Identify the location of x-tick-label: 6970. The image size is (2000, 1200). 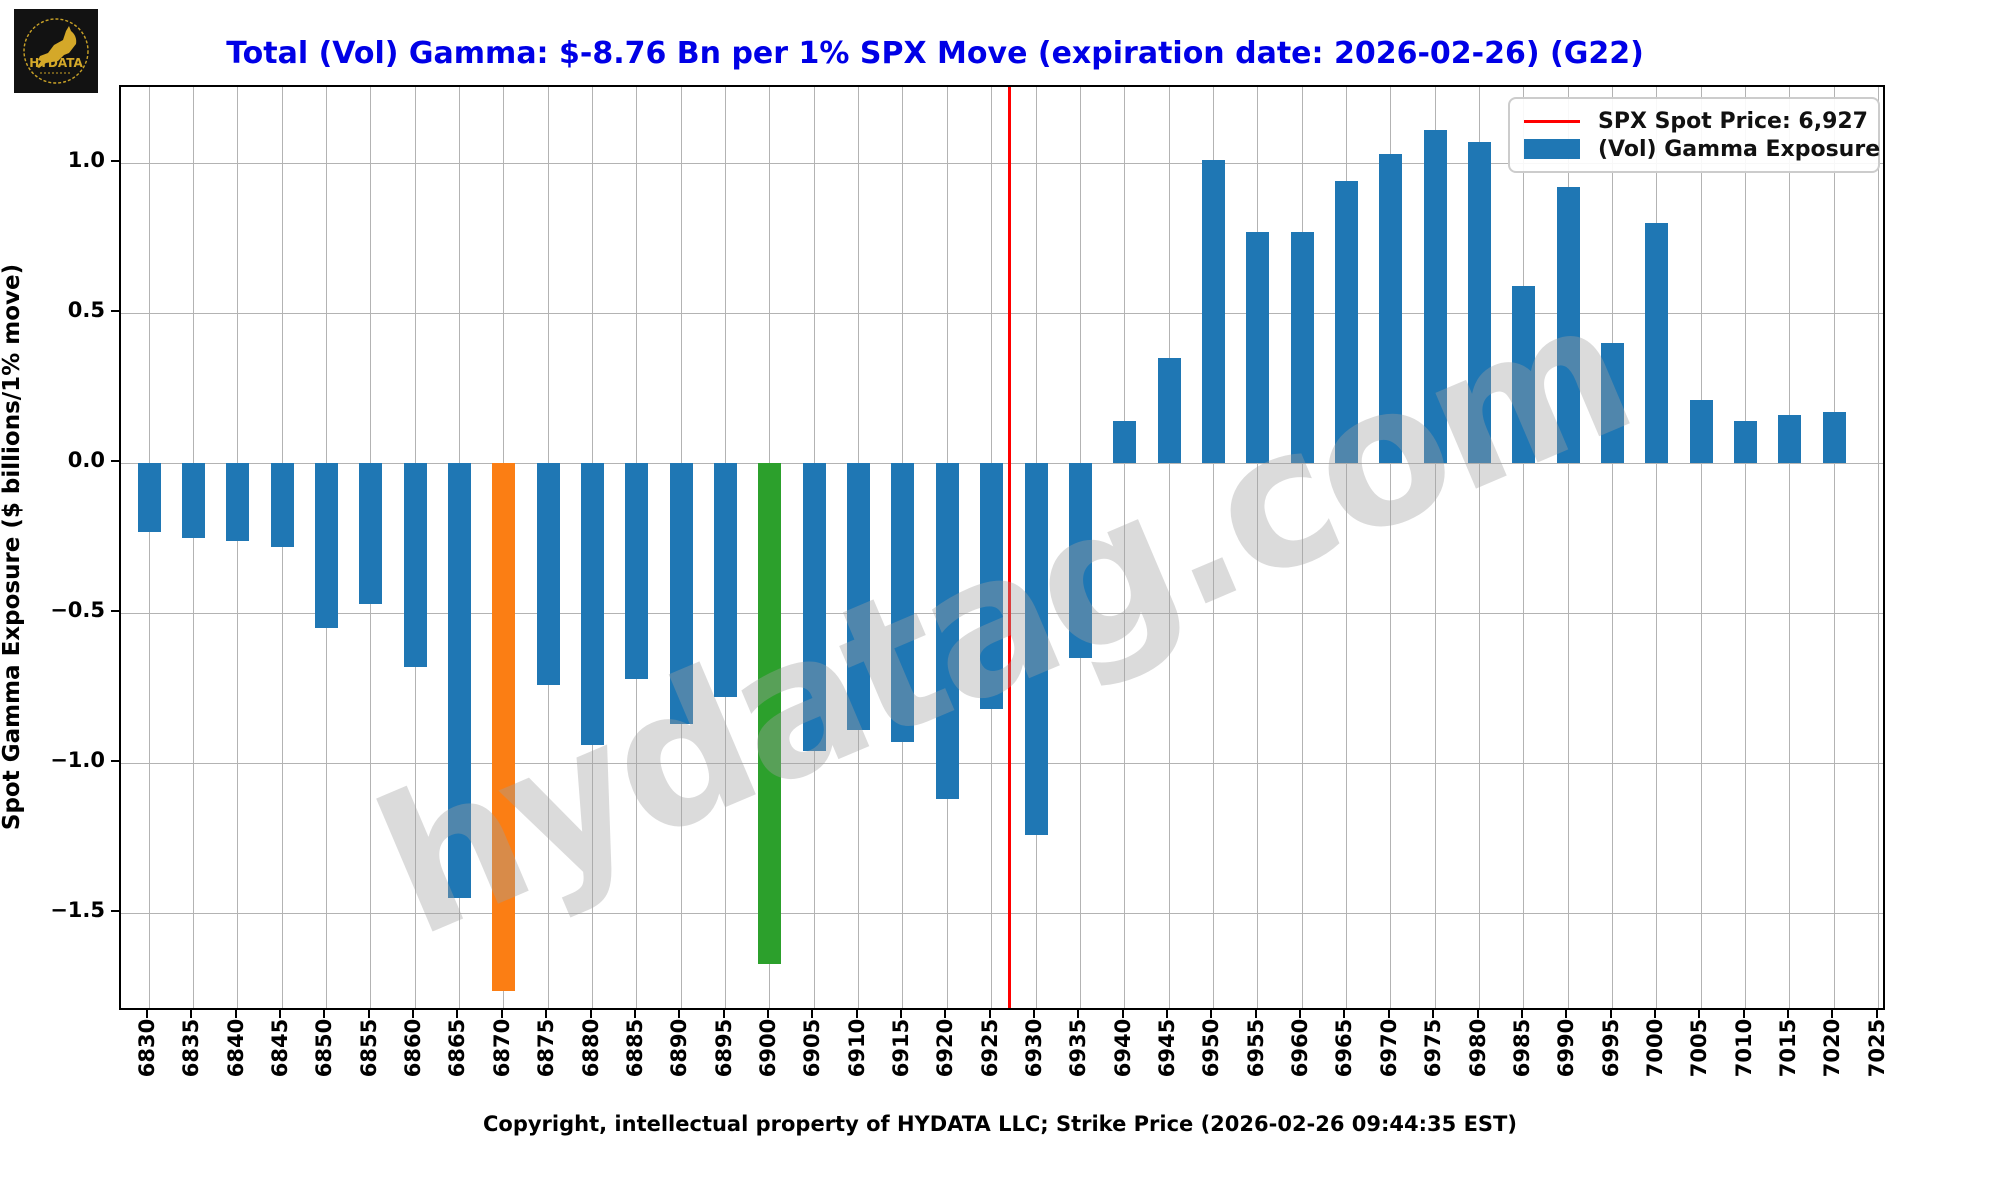
(1388, 1048).